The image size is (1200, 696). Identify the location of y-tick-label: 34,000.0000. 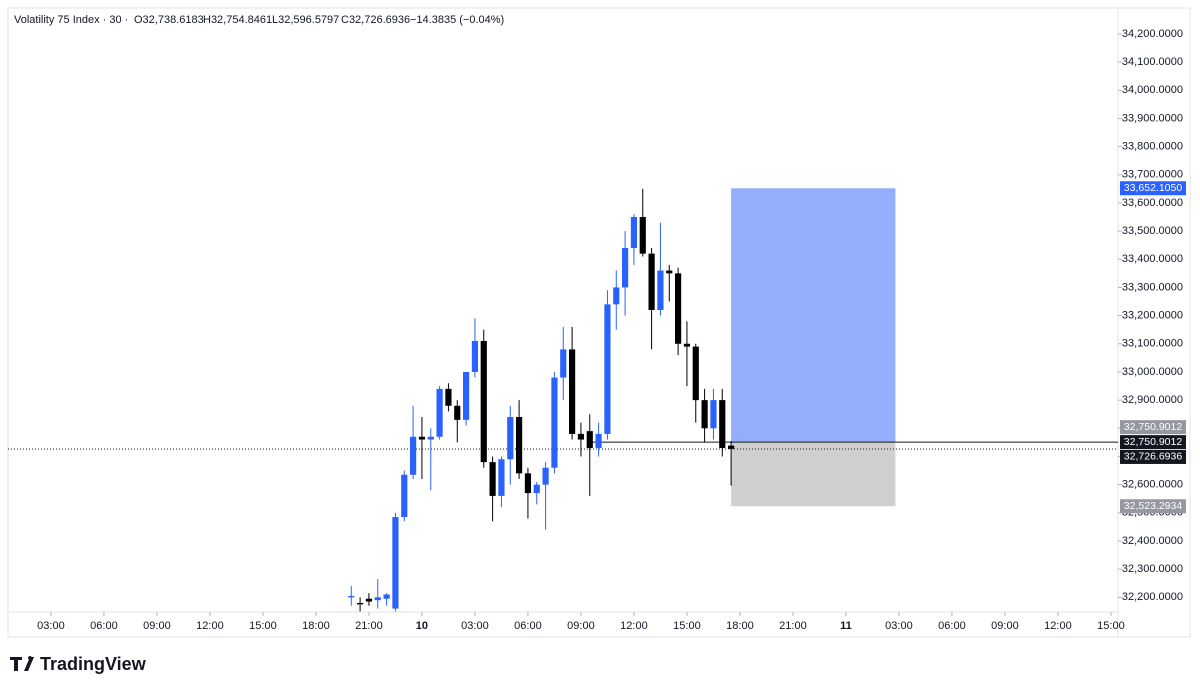
(1152, 90).